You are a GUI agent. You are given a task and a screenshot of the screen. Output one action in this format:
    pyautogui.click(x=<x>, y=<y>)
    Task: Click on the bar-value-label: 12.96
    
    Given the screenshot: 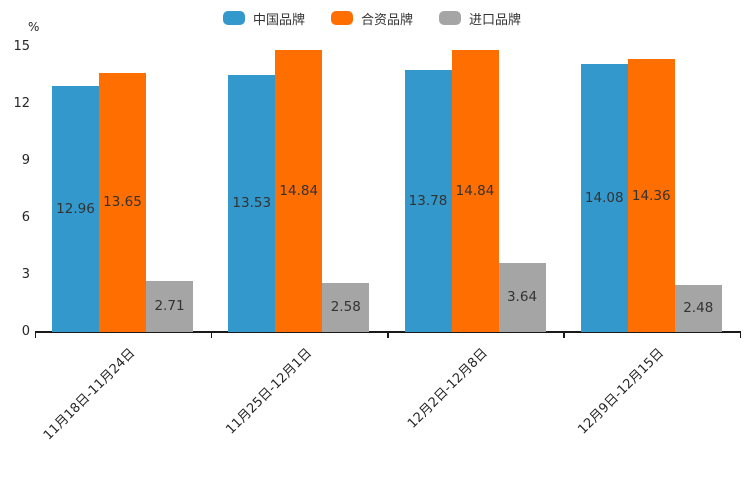 What is the action you would take?
    pyautogui.click(x=75, y=208)
    